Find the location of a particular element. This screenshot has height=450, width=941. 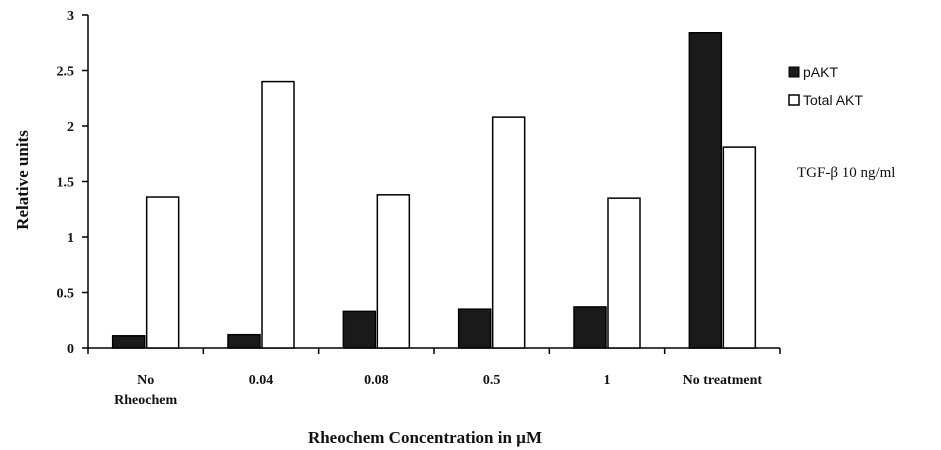

y-tick-label: 0.5 is located at coordinates (66, 294).